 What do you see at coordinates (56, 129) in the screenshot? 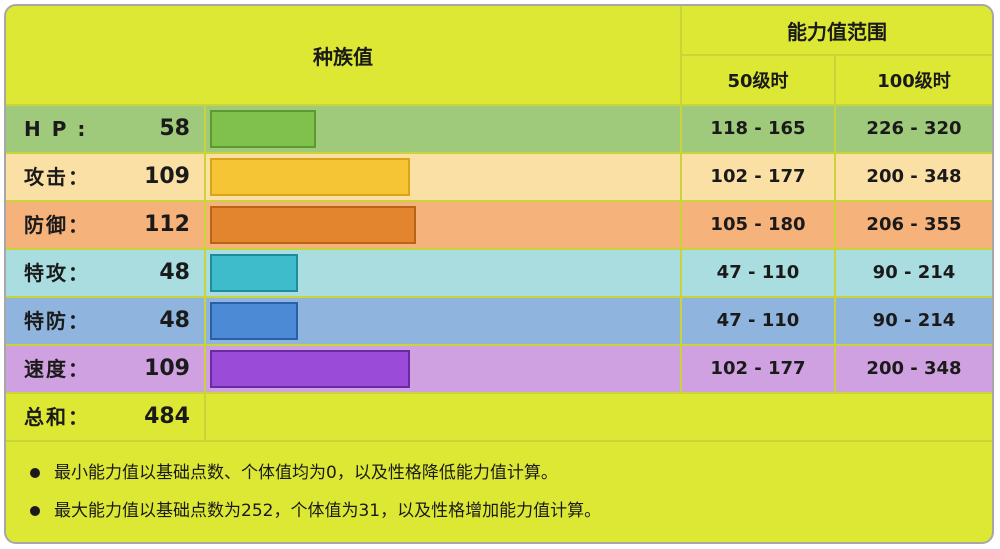
I see `stat-name: H P :` at bounding box center [56, 129].